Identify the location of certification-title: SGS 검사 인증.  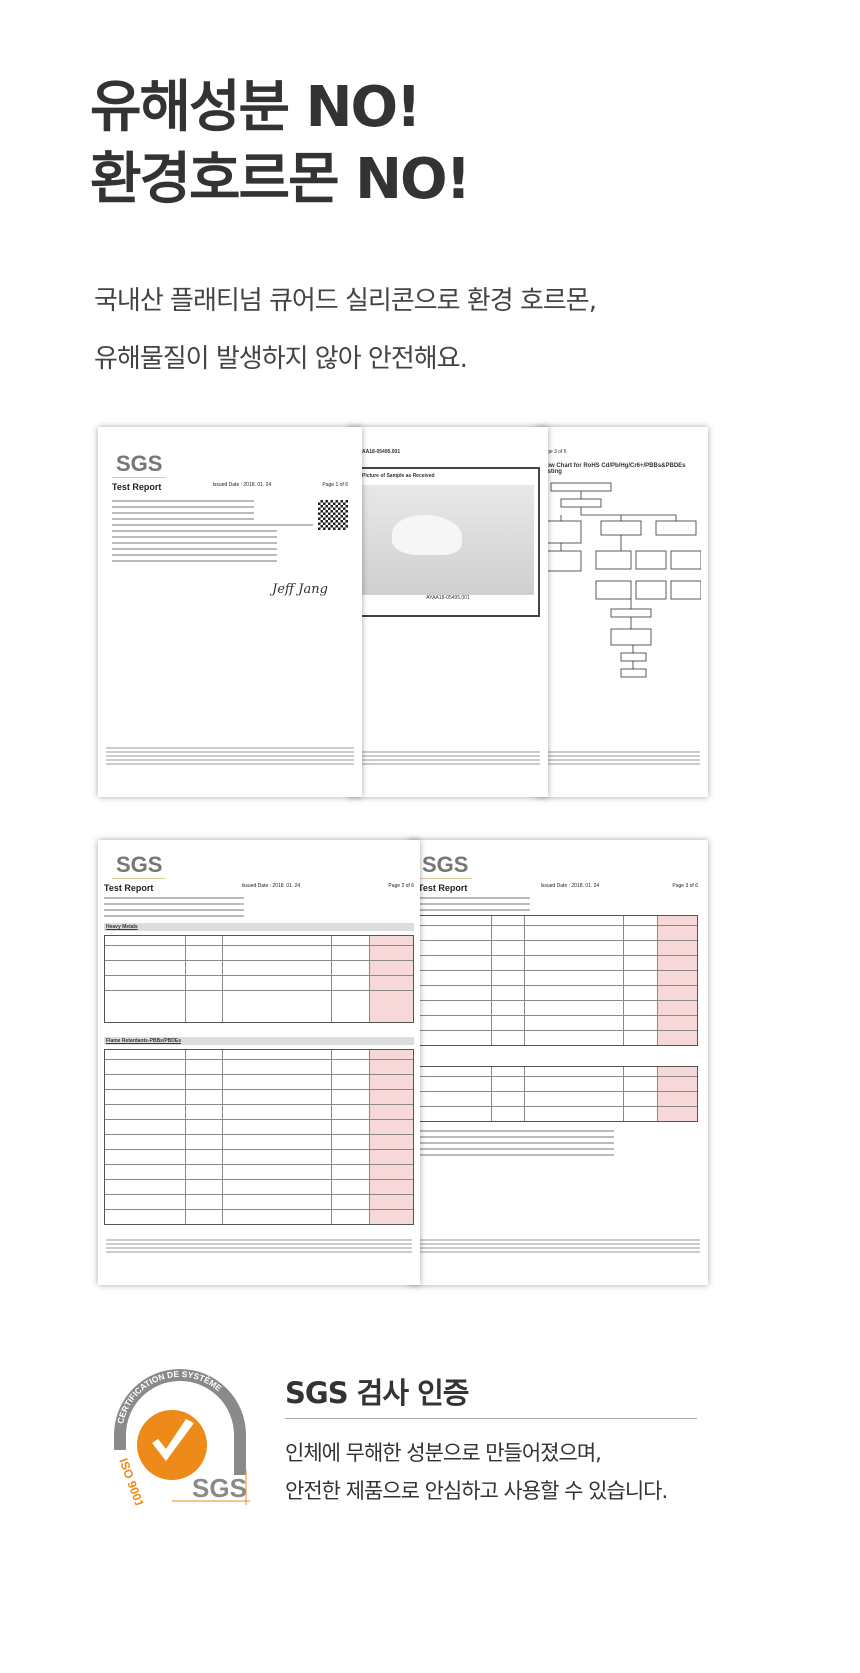
(377, 1393).